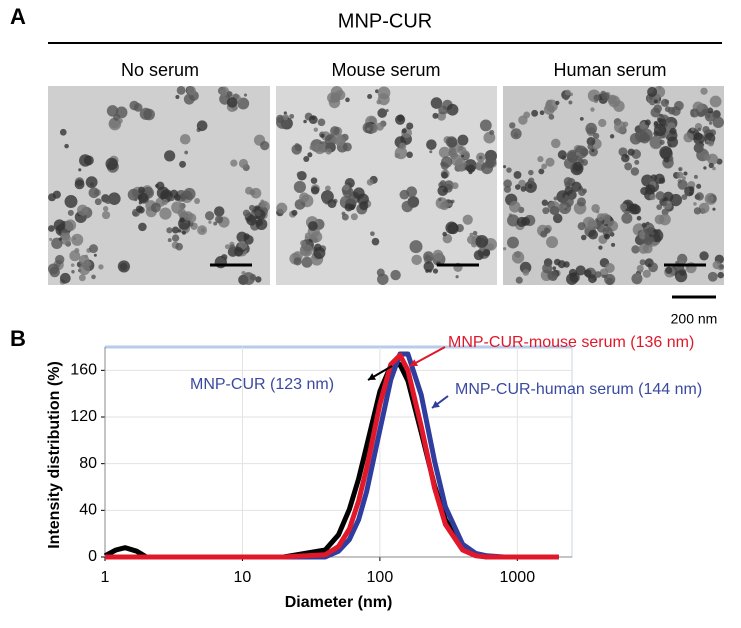  I want to click on x-tick-label: 1000, so click(518, 577).